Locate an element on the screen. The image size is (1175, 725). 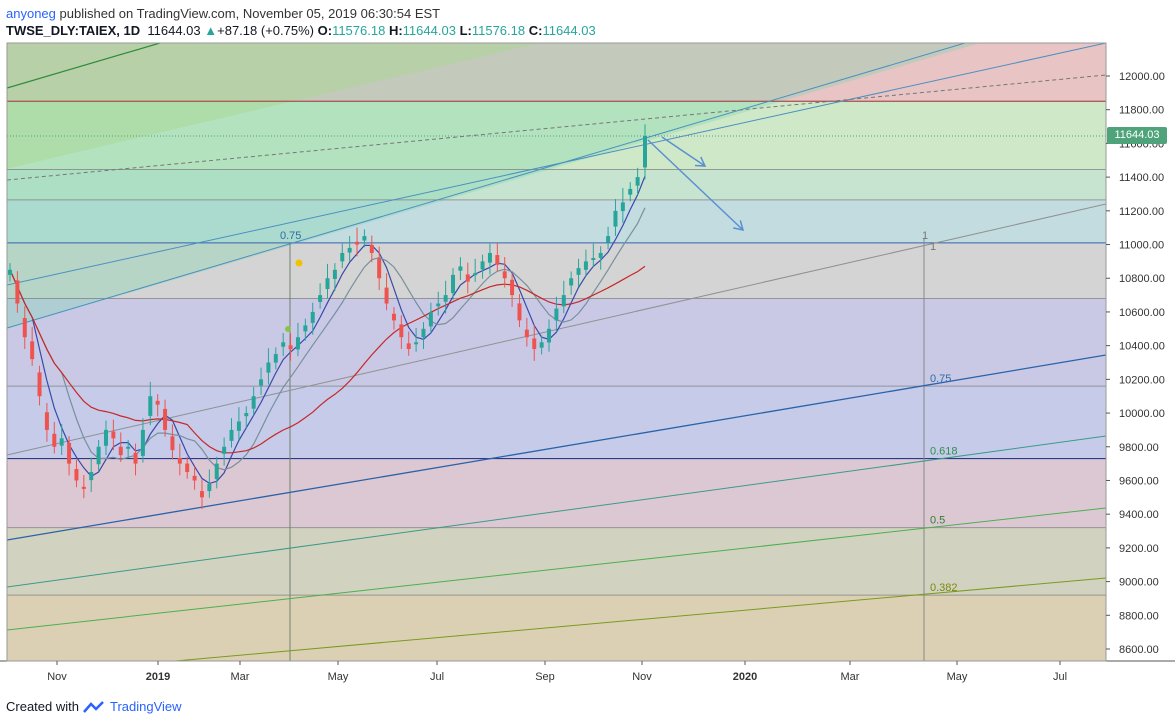
up-arrow-icon: ▲ is located at coordinates (211, 30).